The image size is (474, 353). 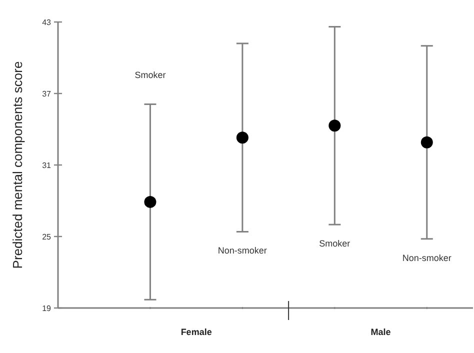 What do you see at coordinates (47, 93) in the screenshot?
I see `y-tick-label: 37` at bounding box center [47, 93].